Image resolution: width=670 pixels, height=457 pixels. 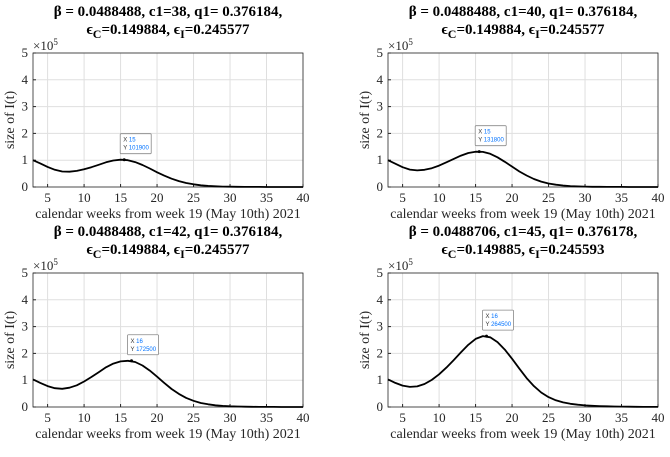 I want to click on datatip-y-value: 131800, so click(x=494, y=141).